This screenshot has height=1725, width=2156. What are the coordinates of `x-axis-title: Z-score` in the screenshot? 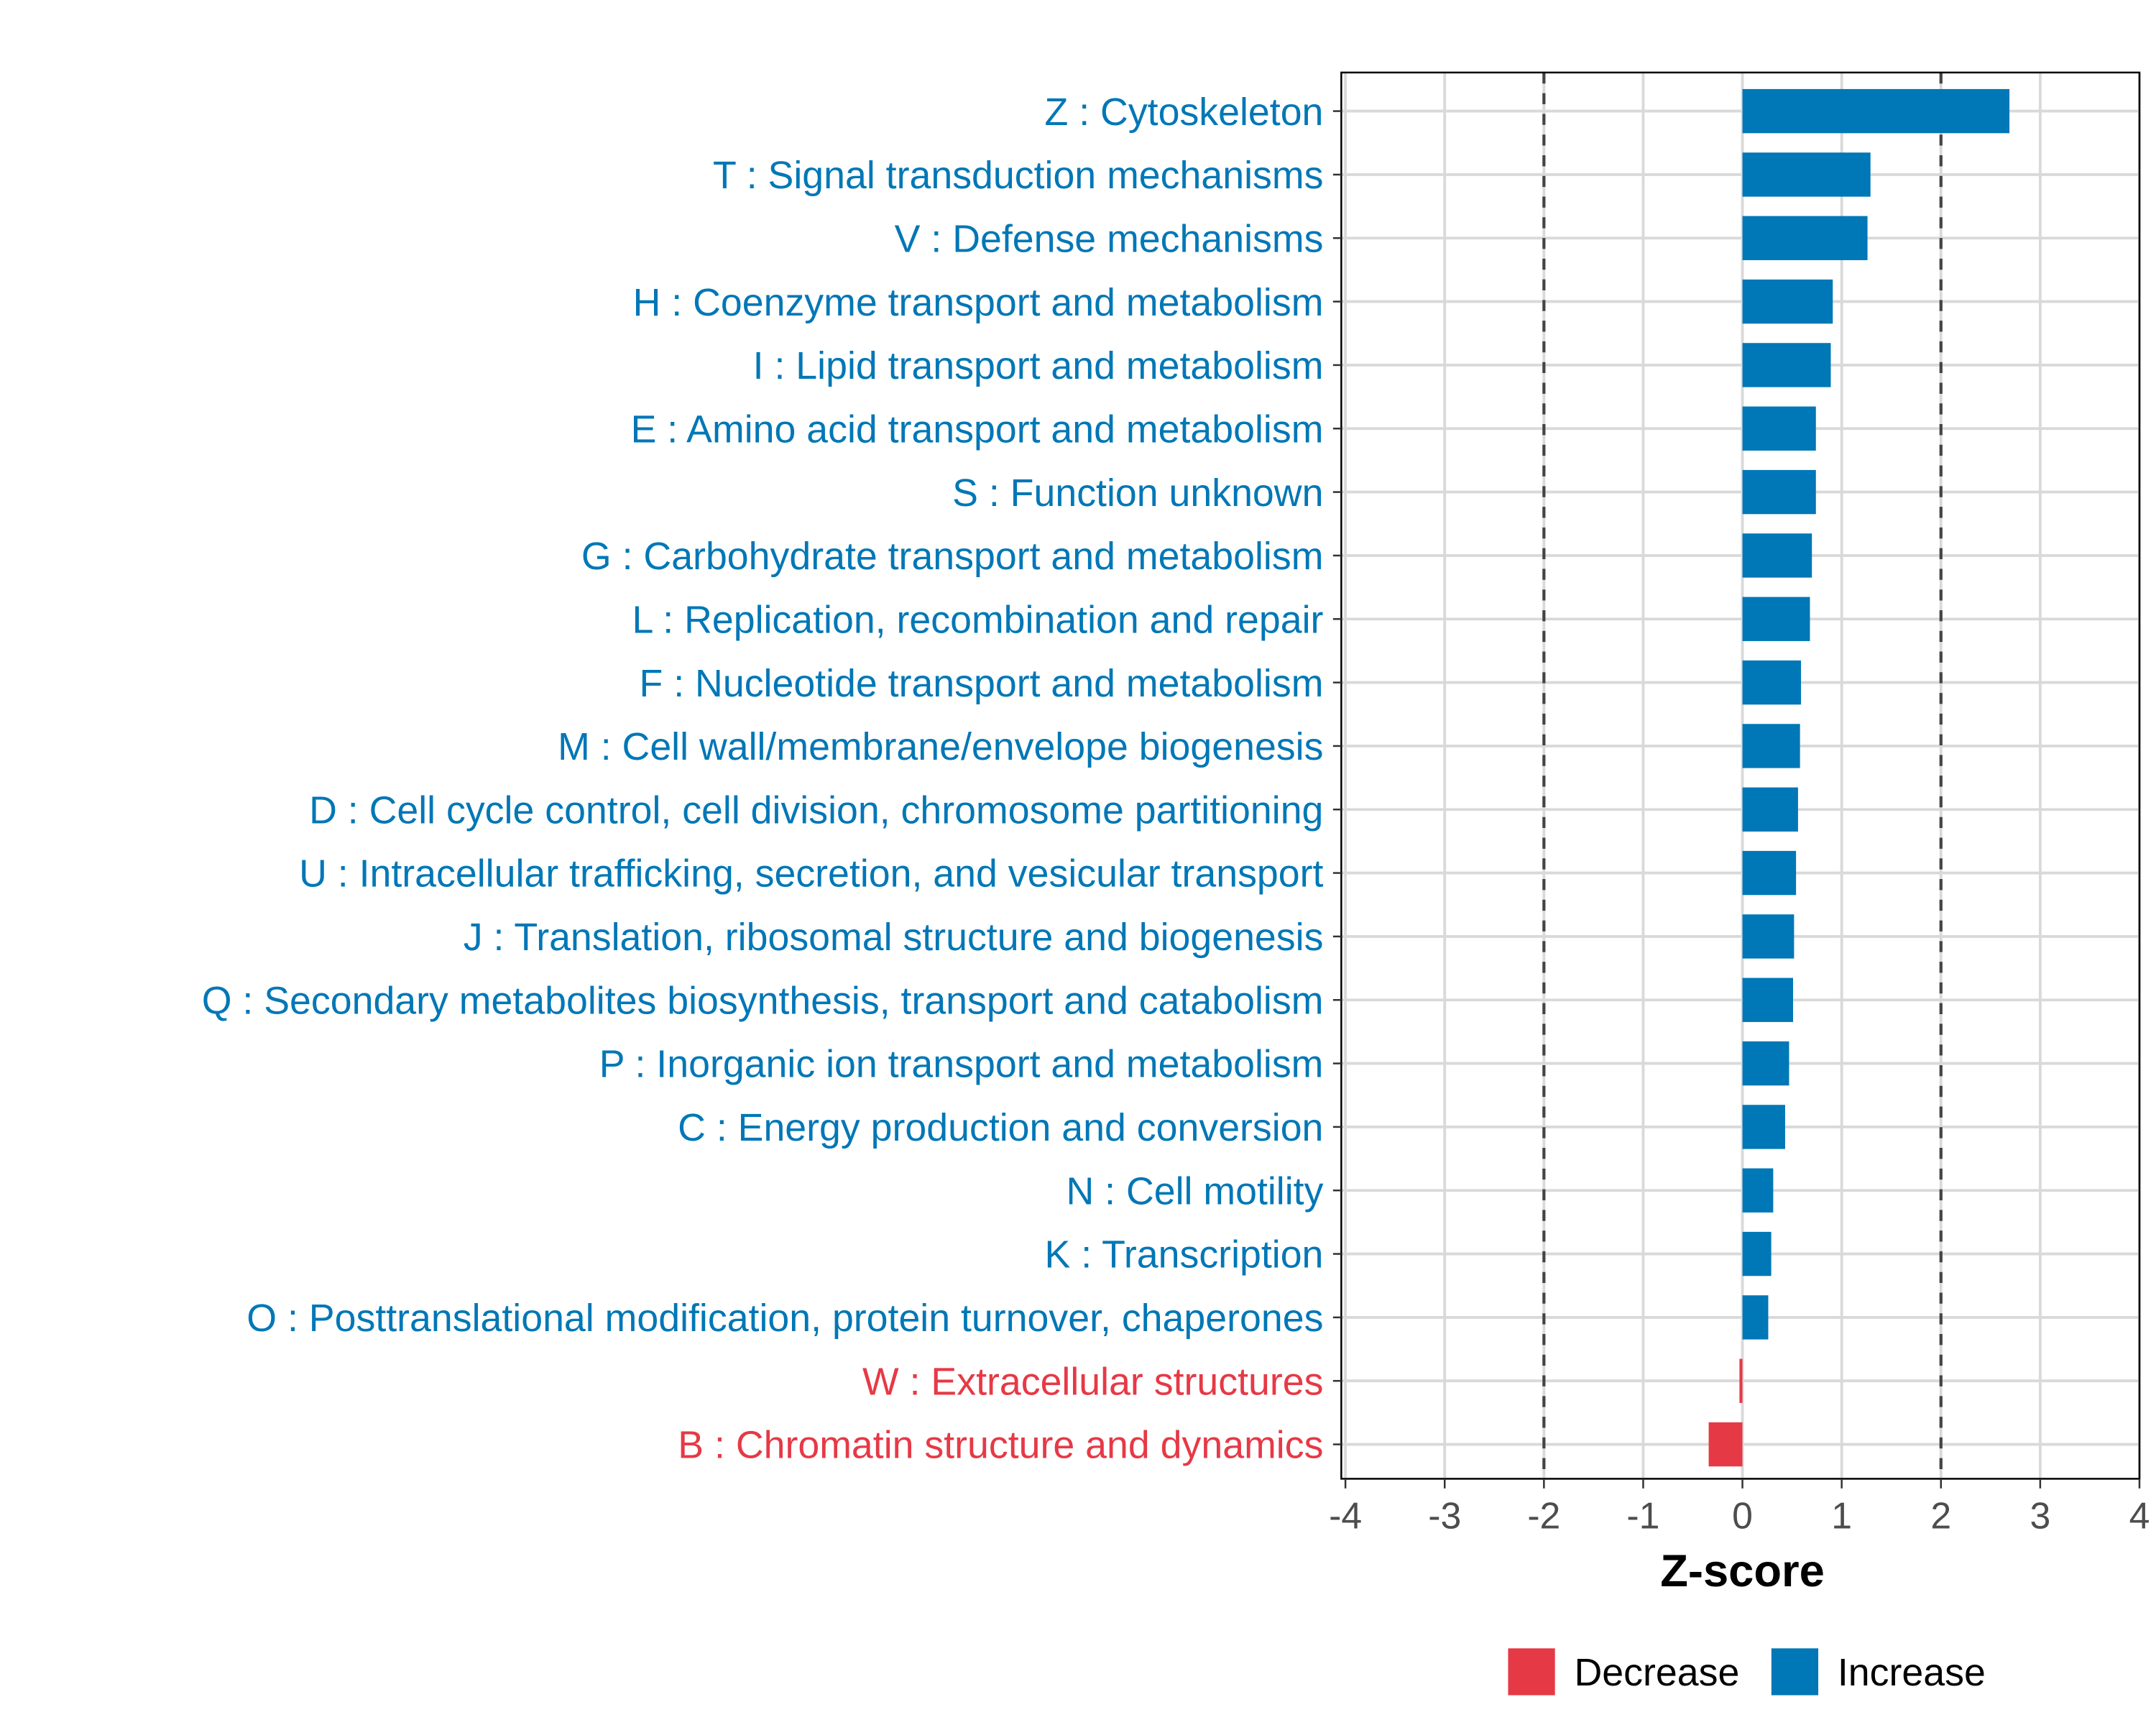 It's located at (1743, 1571).